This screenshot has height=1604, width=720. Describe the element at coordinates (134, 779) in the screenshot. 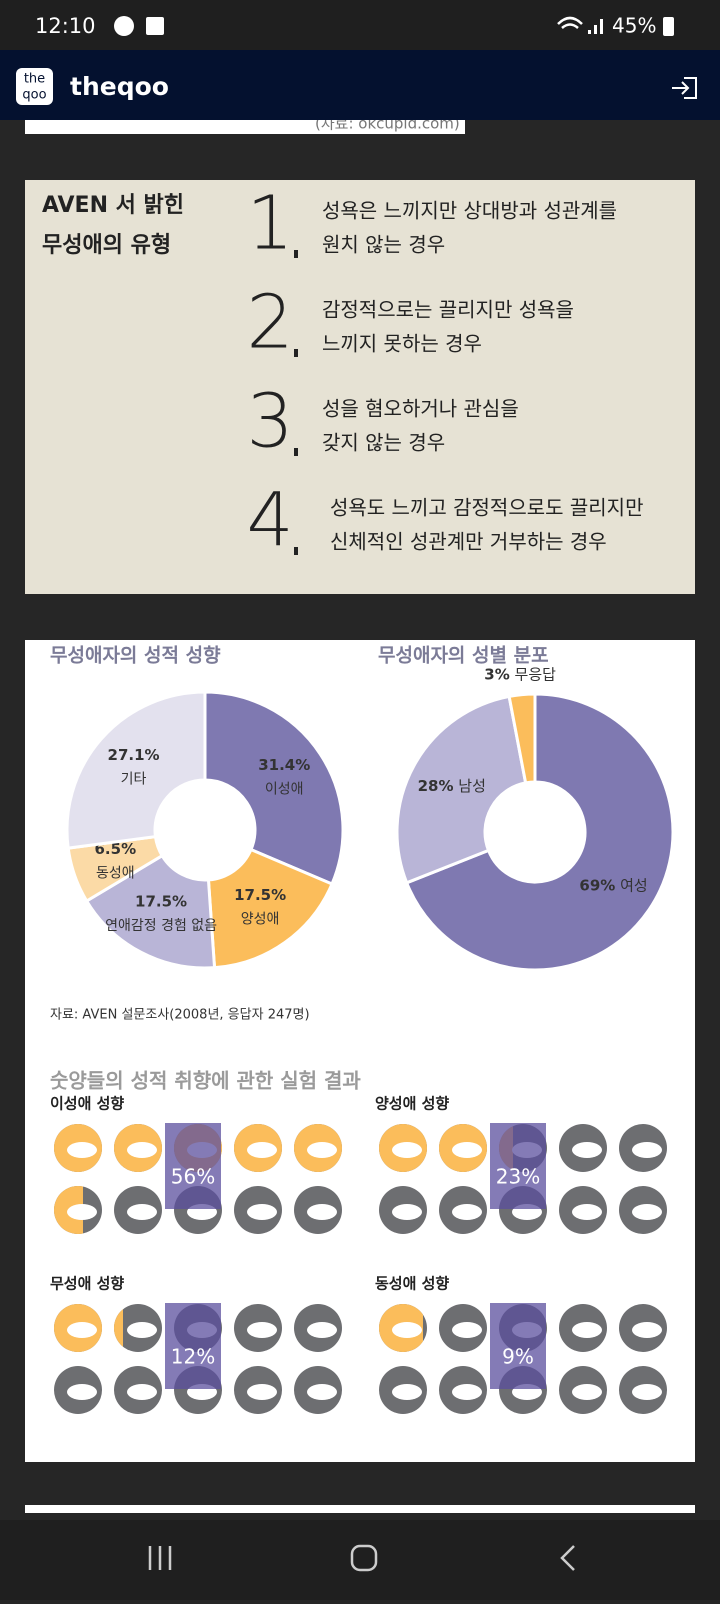

I see `category-label: 기타` at that location.